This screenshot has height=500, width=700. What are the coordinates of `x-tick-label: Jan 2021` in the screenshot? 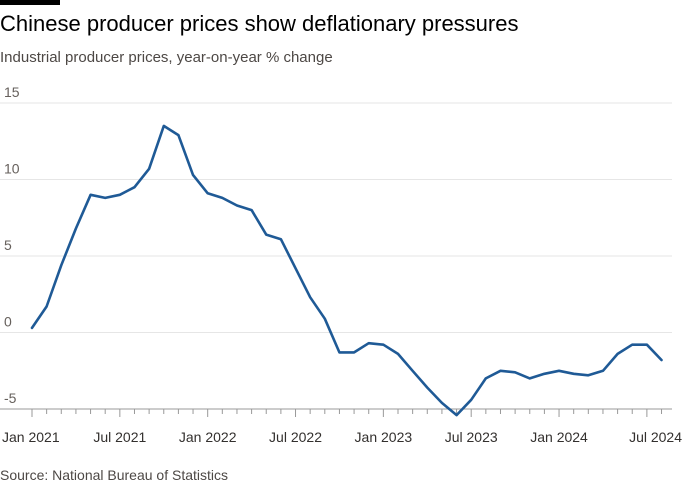 It's located at (31, 437).